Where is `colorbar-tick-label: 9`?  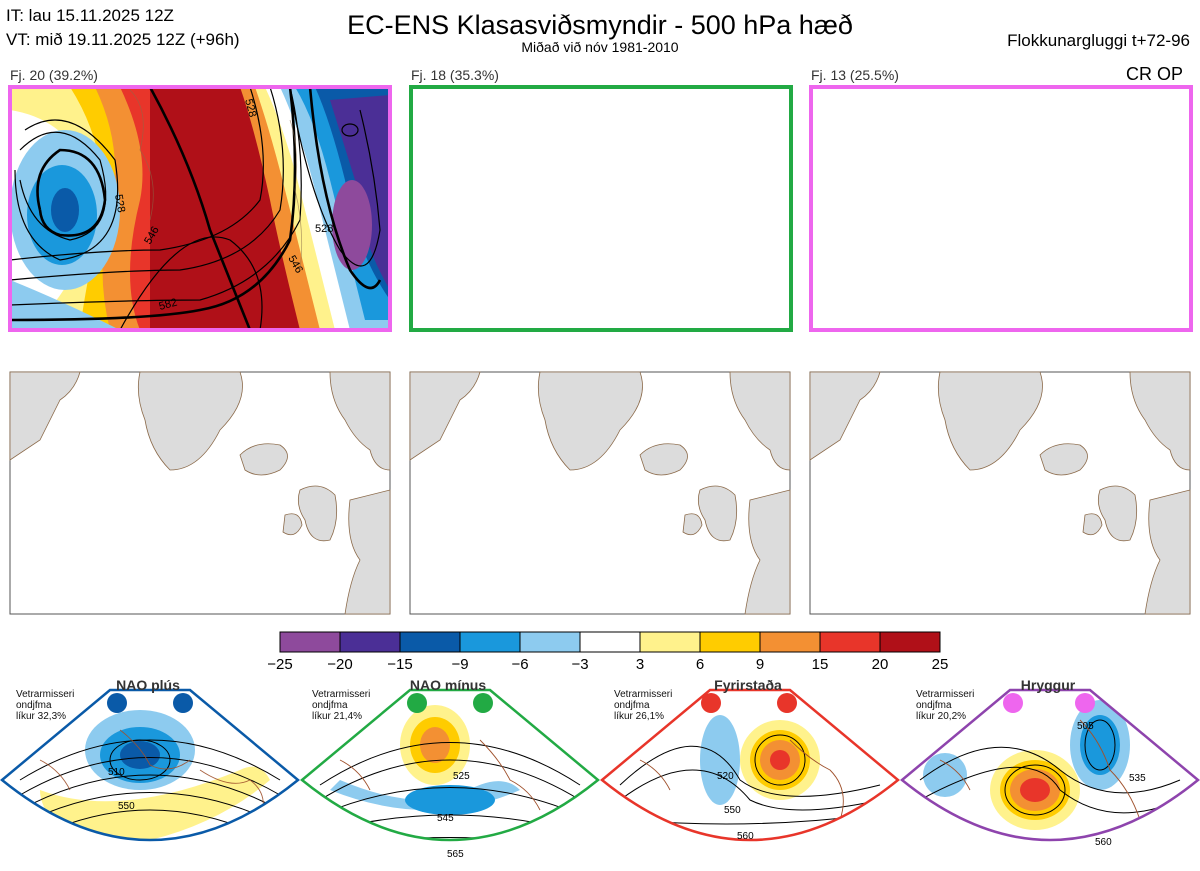 colorbar-tick-label: 9 is located at coordinates (760, 664).